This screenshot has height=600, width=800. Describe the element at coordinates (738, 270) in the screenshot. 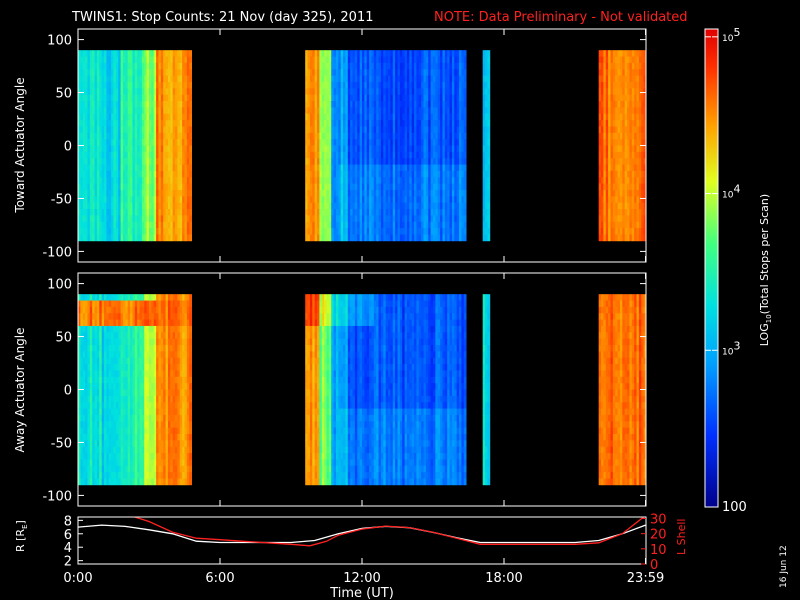

I see `colorbar: 10⁵ 10⁴ 10³ 100 LOG10(Total Stops per Scan)` at that location.